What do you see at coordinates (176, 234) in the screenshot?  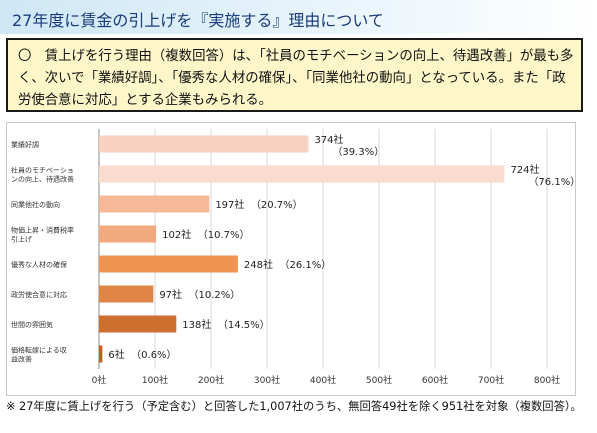 I see `value-label: 102社` at bounding box center [176, 234].